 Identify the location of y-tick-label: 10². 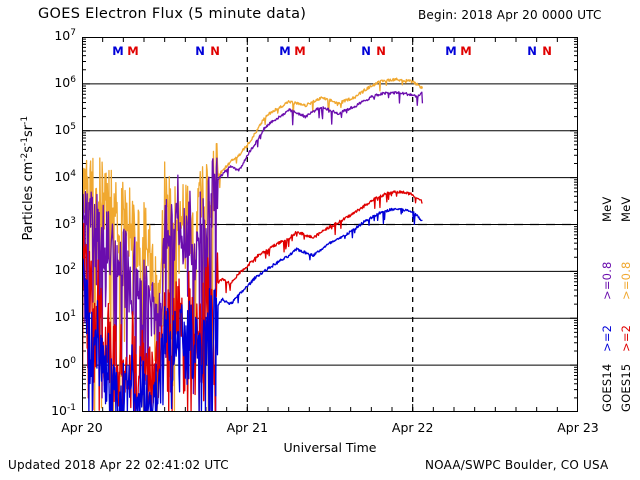
(65, 270).